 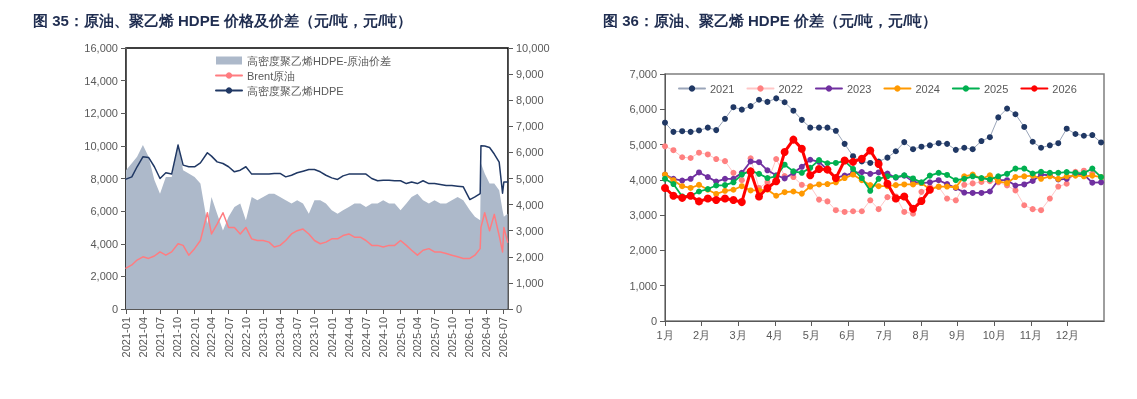 What do you see at coordinates (530, 204) in the screenshot?
I see `y2-tick-label: 4,000` at bounding box center [530, 204].